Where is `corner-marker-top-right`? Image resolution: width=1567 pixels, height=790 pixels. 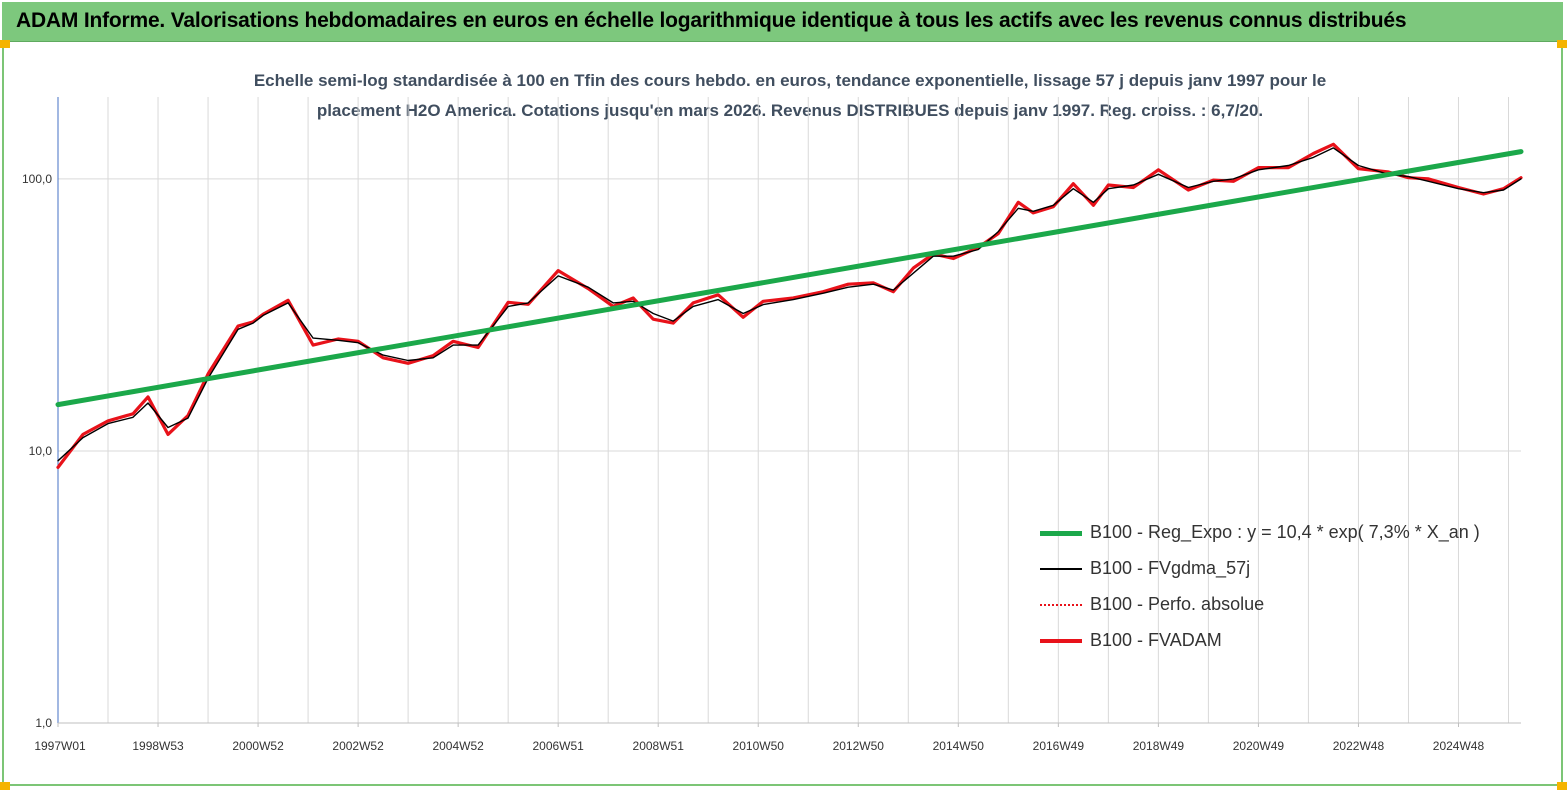
corner-marker-top-right is located at coordinates (1562, 44).